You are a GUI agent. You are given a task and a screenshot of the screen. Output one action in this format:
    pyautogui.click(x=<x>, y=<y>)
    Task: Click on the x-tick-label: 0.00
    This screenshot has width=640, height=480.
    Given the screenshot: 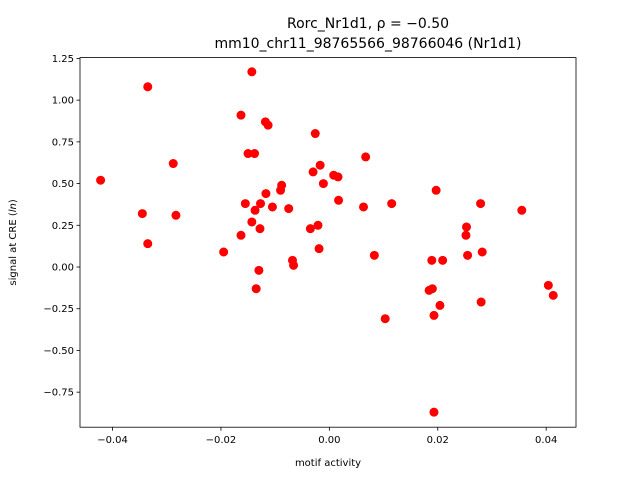 What is the action you would take?
    pyautogui.click(x=329, y=440)
    